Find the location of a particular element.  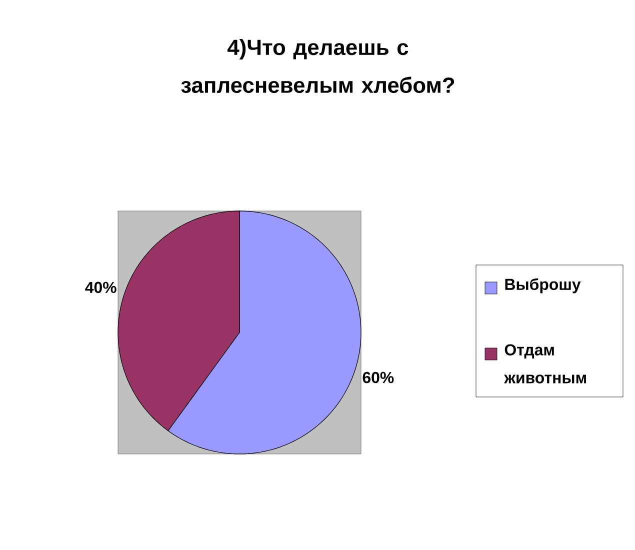

data-label: 60% is located at coordinates (378, 378).